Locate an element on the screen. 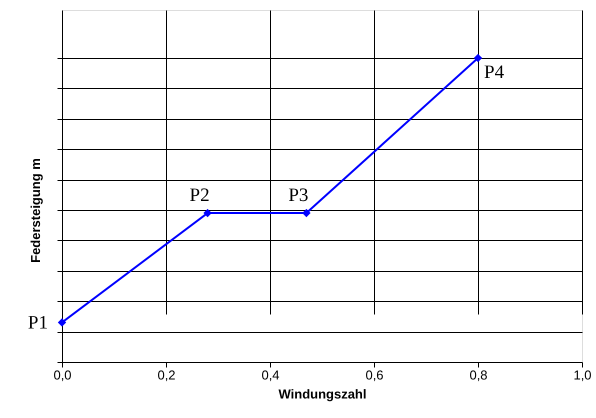  x-tick-label: 0,0 is located at coordinates (62, 375).